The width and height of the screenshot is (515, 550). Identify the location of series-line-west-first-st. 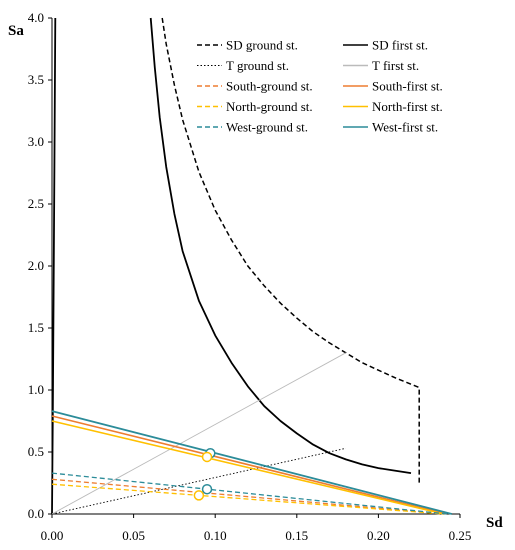
(252, 462).